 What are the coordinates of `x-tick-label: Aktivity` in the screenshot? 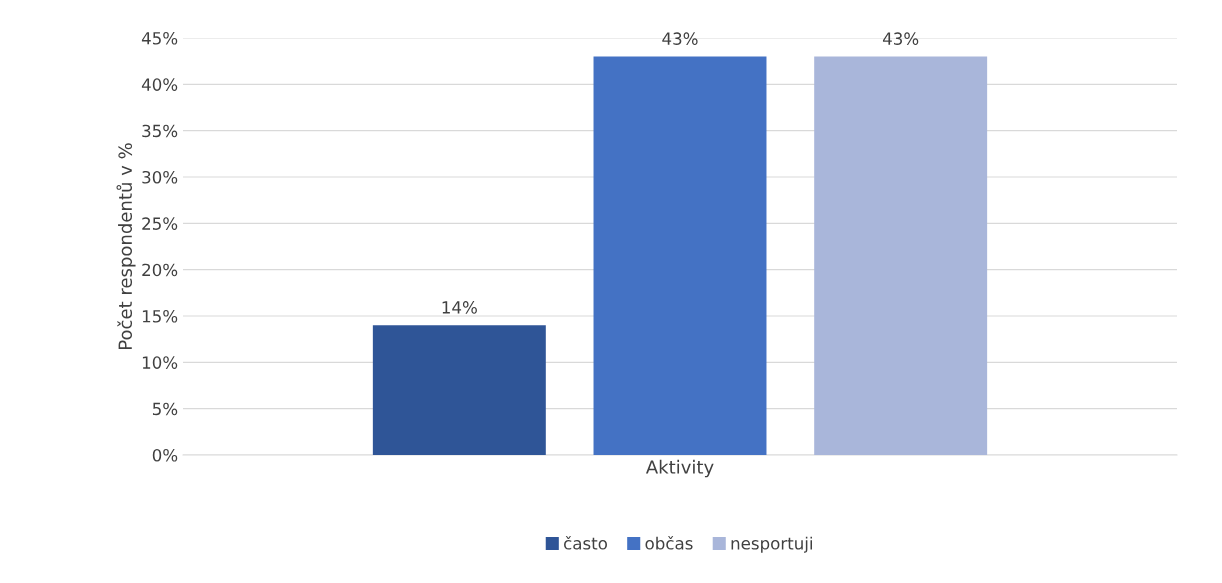 It's located at (679, 468).